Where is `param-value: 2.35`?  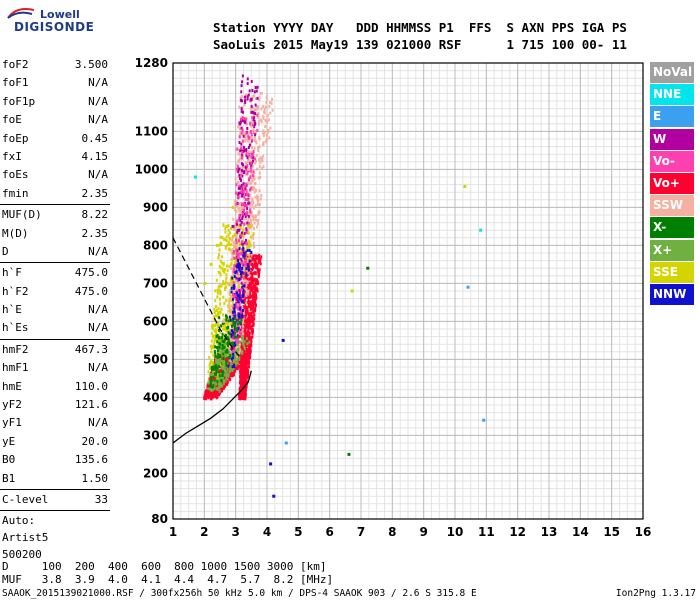 param-value: 2.35 is located at coordinates (95, 193).